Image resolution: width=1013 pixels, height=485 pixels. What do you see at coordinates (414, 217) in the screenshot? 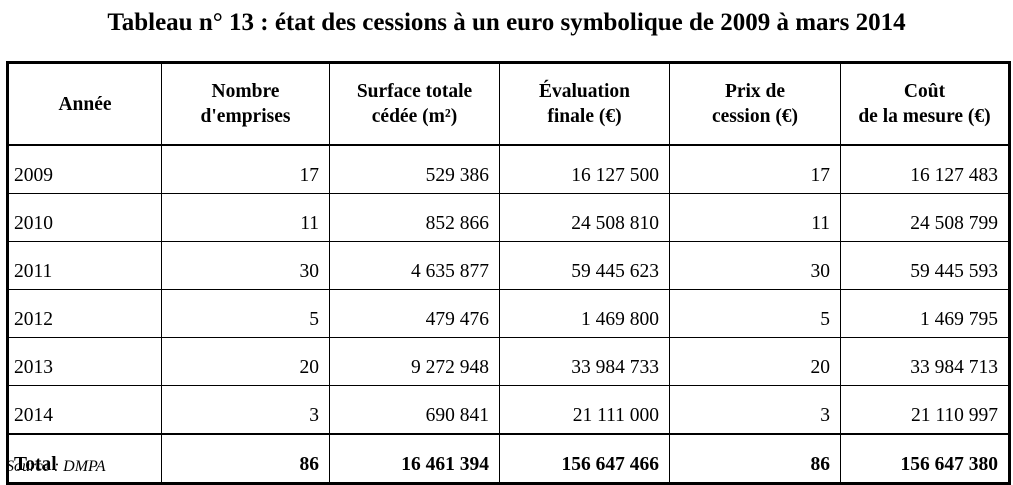
I see `cell-surface: 852 866` at bounding box center [414, 217].